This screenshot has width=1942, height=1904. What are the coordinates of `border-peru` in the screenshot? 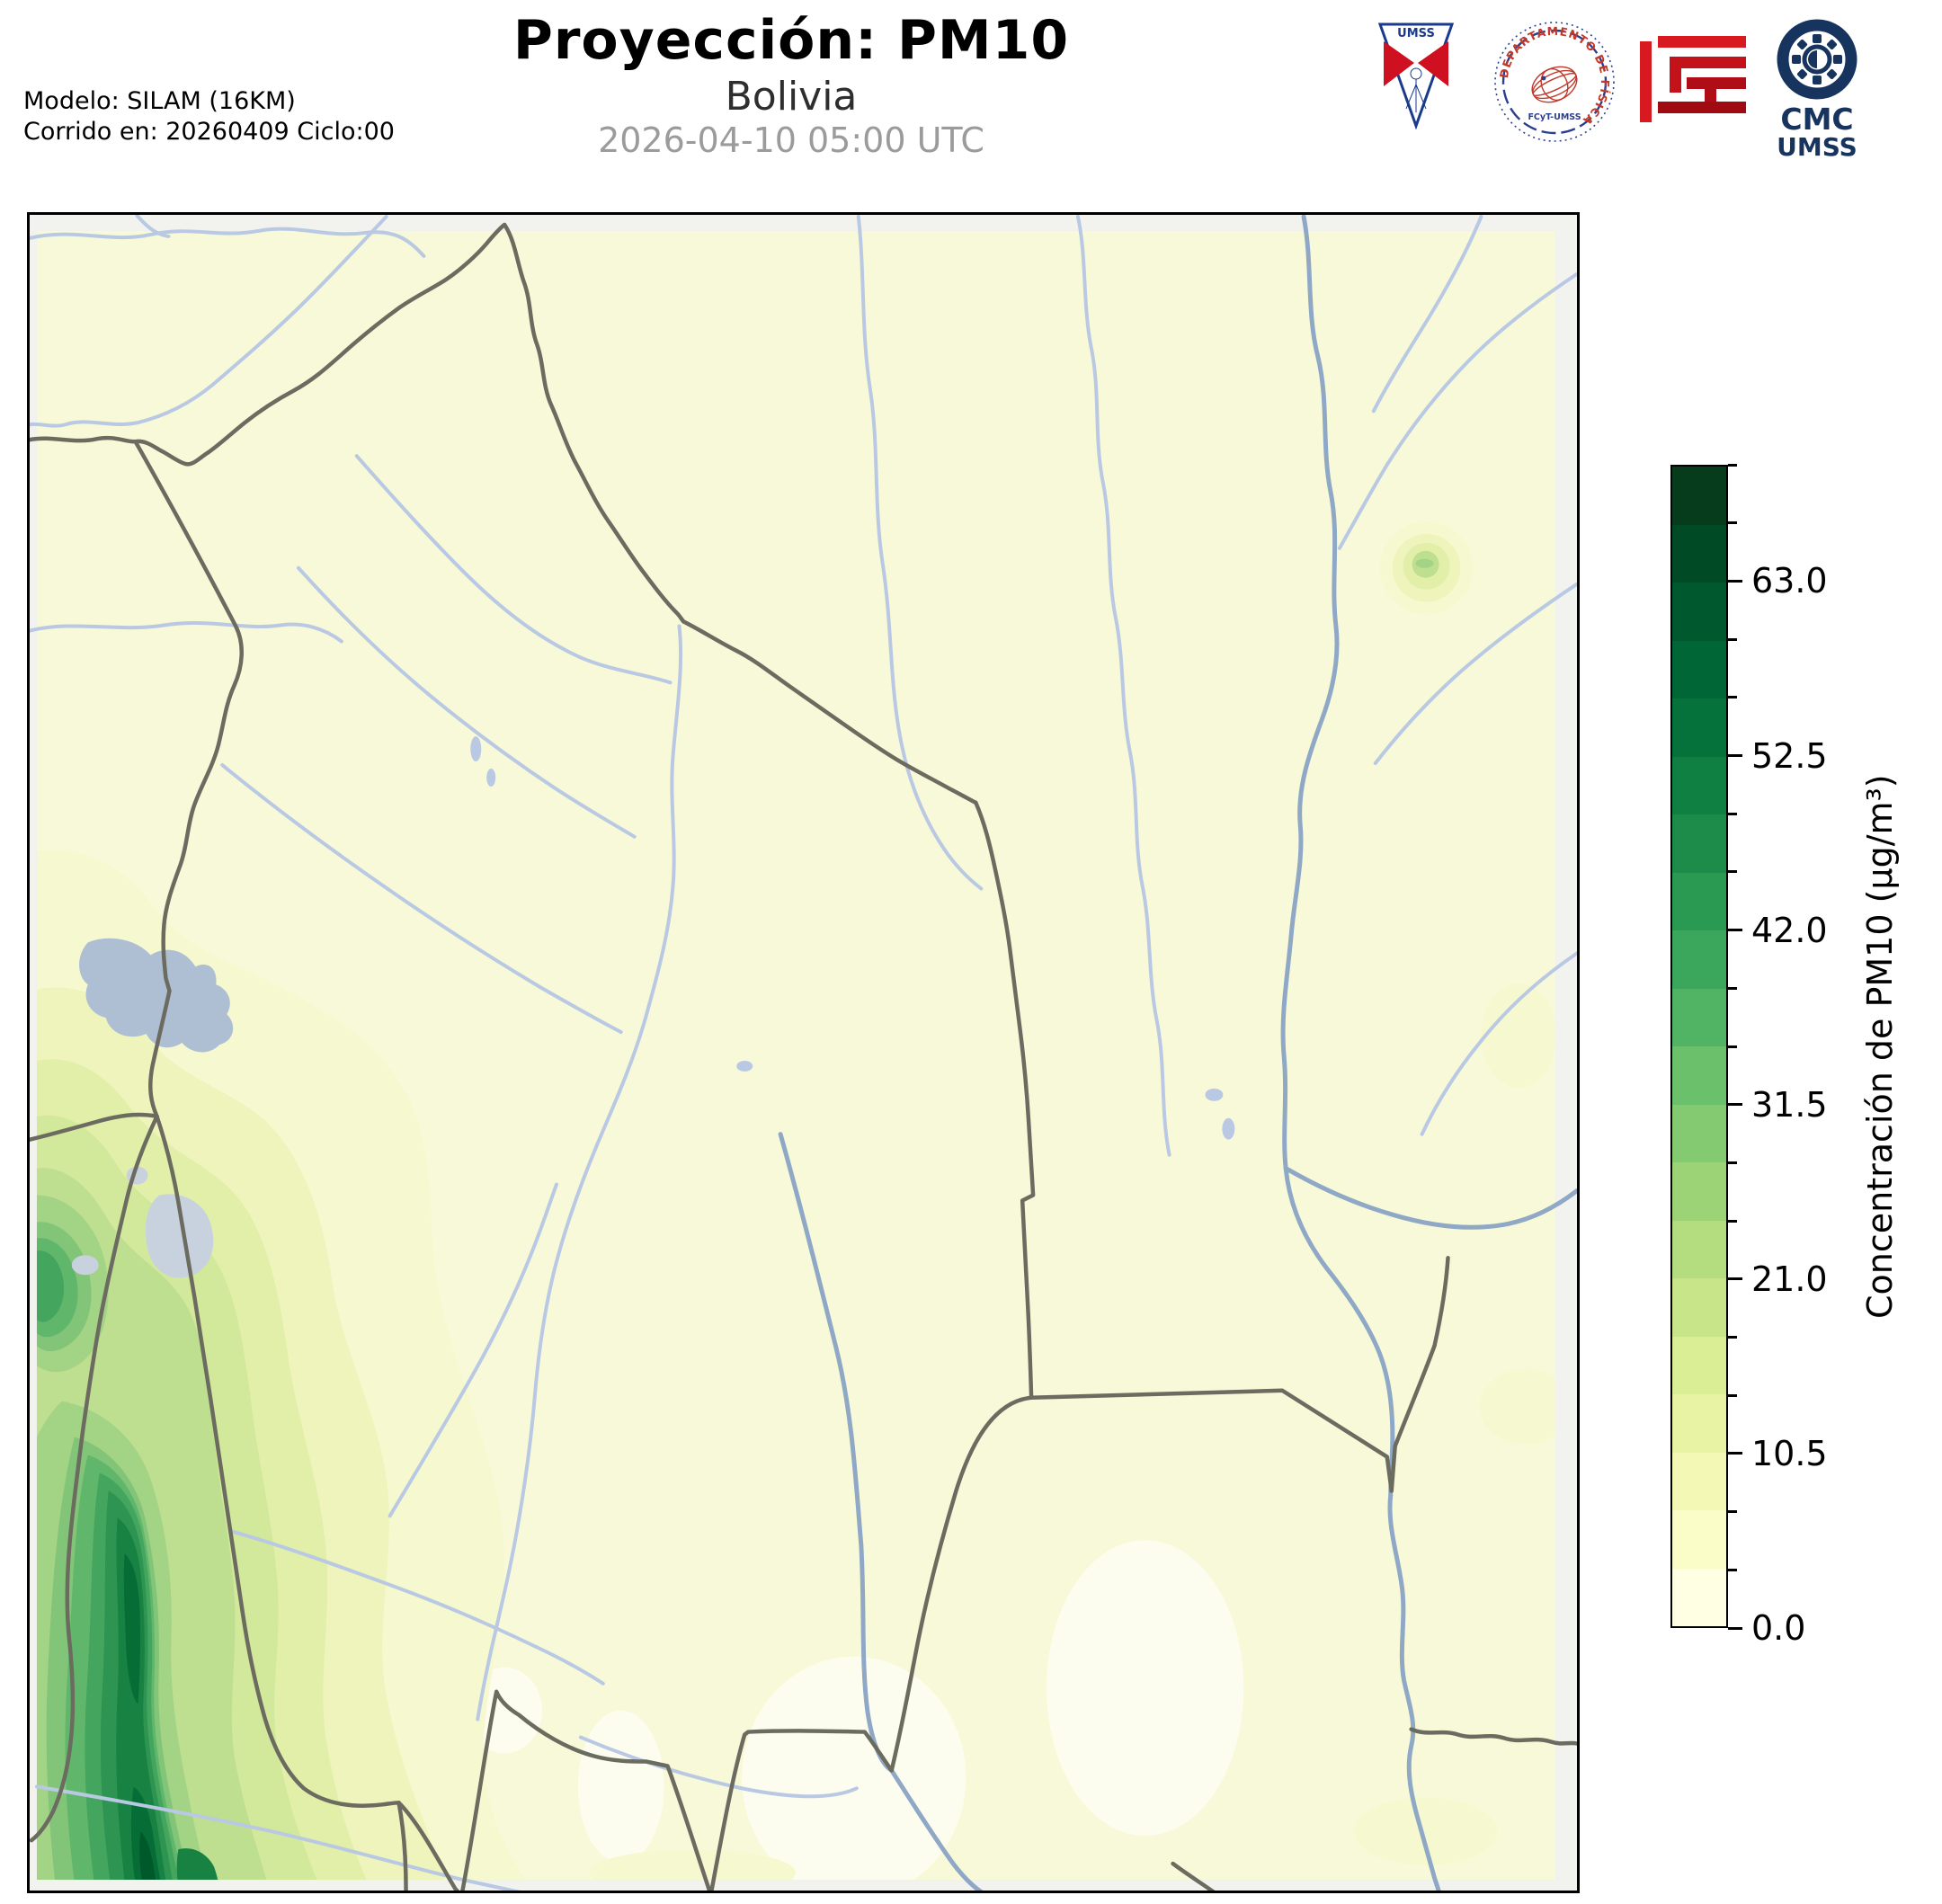 It's located at (188, 779).